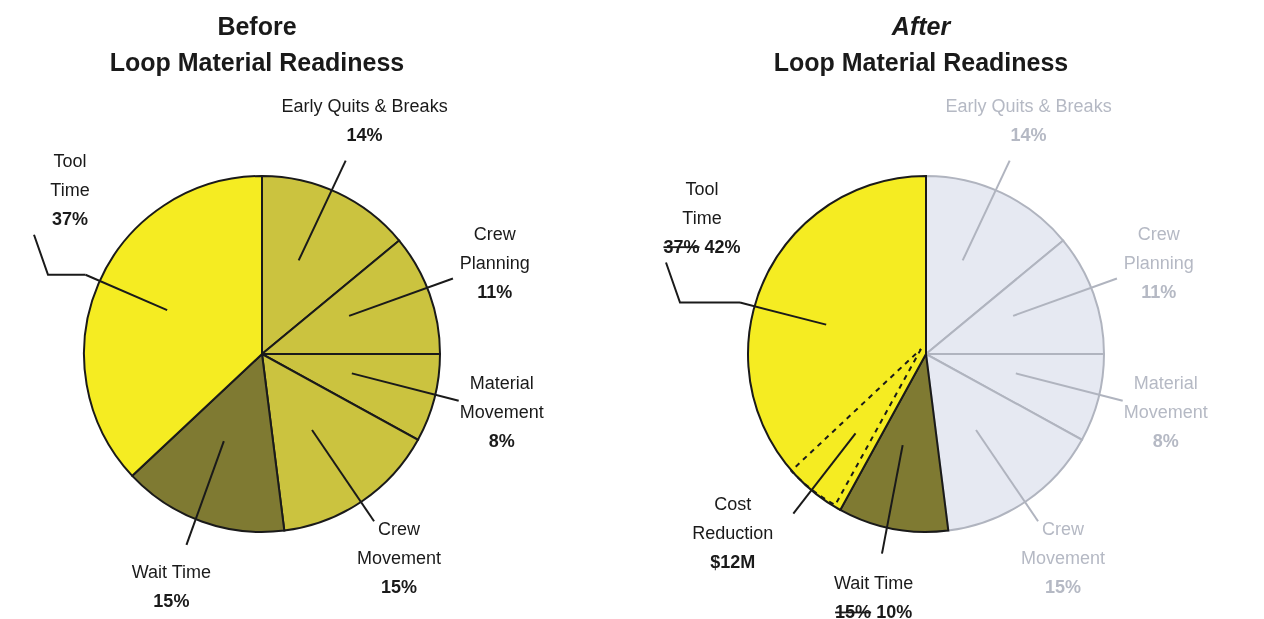 The height and width of the screenshot is (619, 1264). What do you see at coordinates (921, 26) in the screenshot?
I see `chart-title: After` at bounding box center [921, 26].